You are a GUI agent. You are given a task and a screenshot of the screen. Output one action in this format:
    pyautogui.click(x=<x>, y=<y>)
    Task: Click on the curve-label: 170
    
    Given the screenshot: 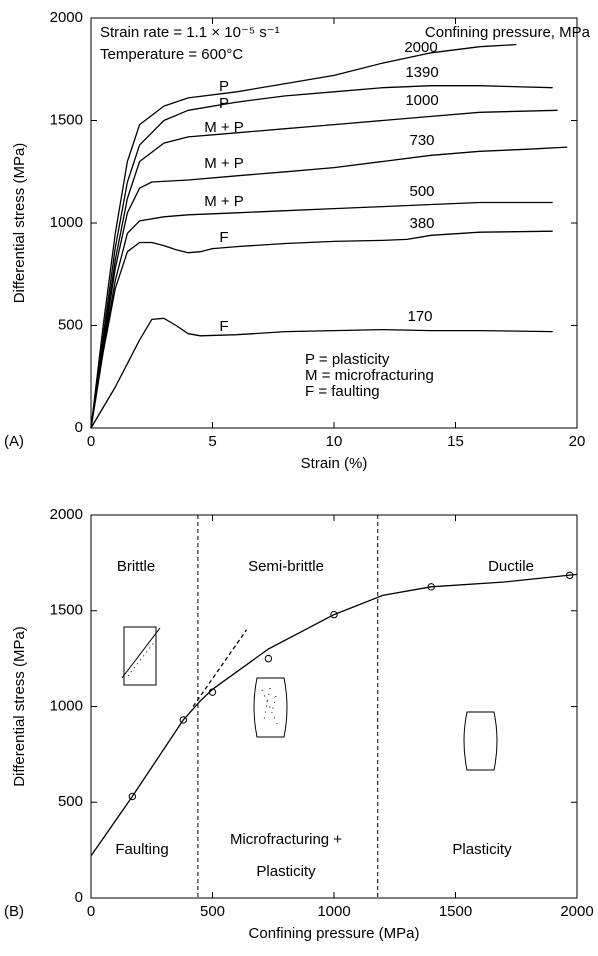 What is the action you would take?
    pyautogui.click(x=419, y=316)
    